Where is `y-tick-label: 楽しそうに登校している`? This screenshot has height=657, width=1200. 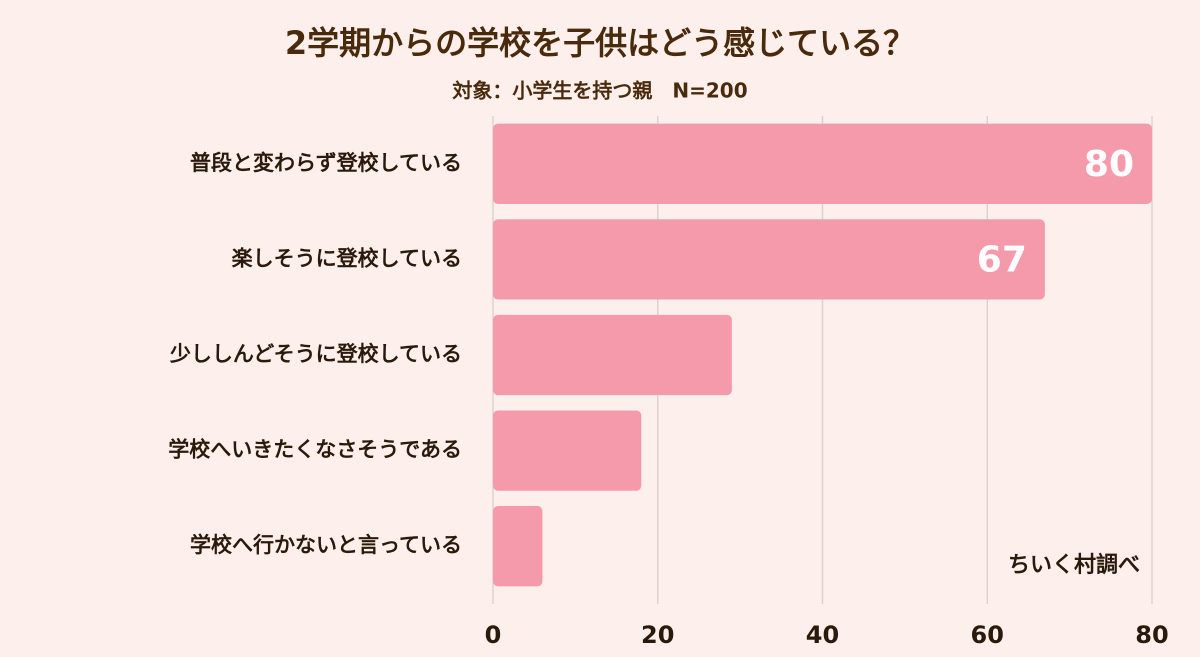
y-tick-label: 楽しそうに登校している is located at coordinates (347, 258).